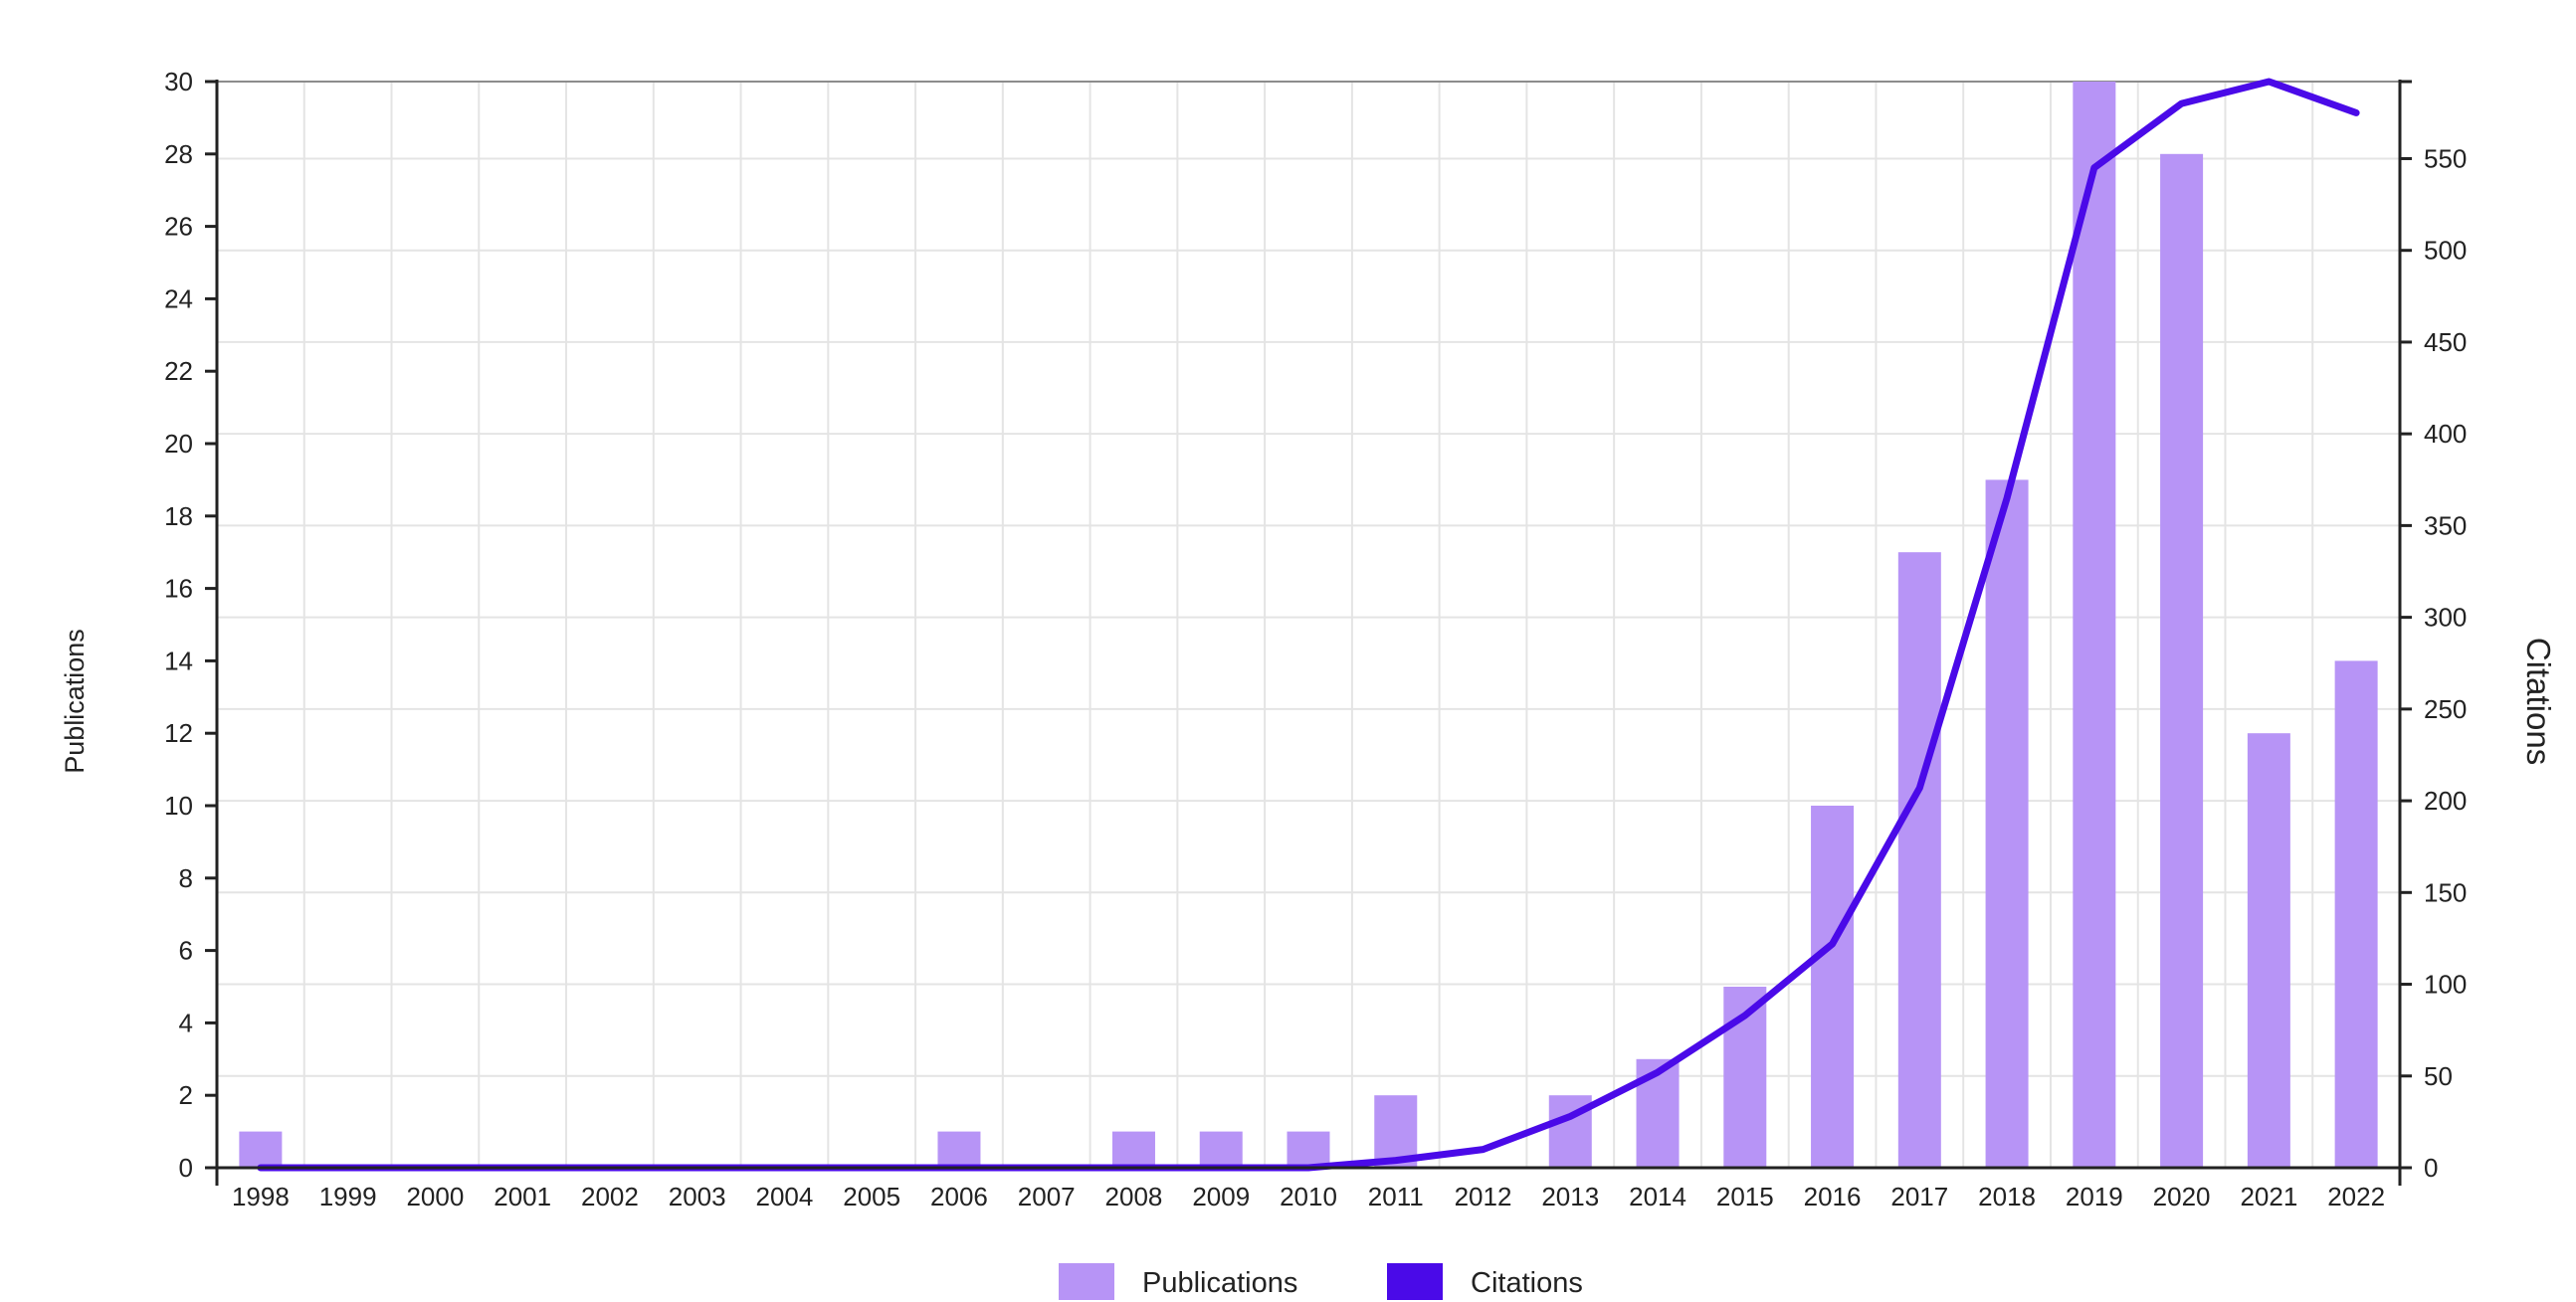 The image size is (2576, 1302). Describe the element at coordinates (2445, 251) in the screenshot. I see `y2-tick-label-500: 500` at that location.